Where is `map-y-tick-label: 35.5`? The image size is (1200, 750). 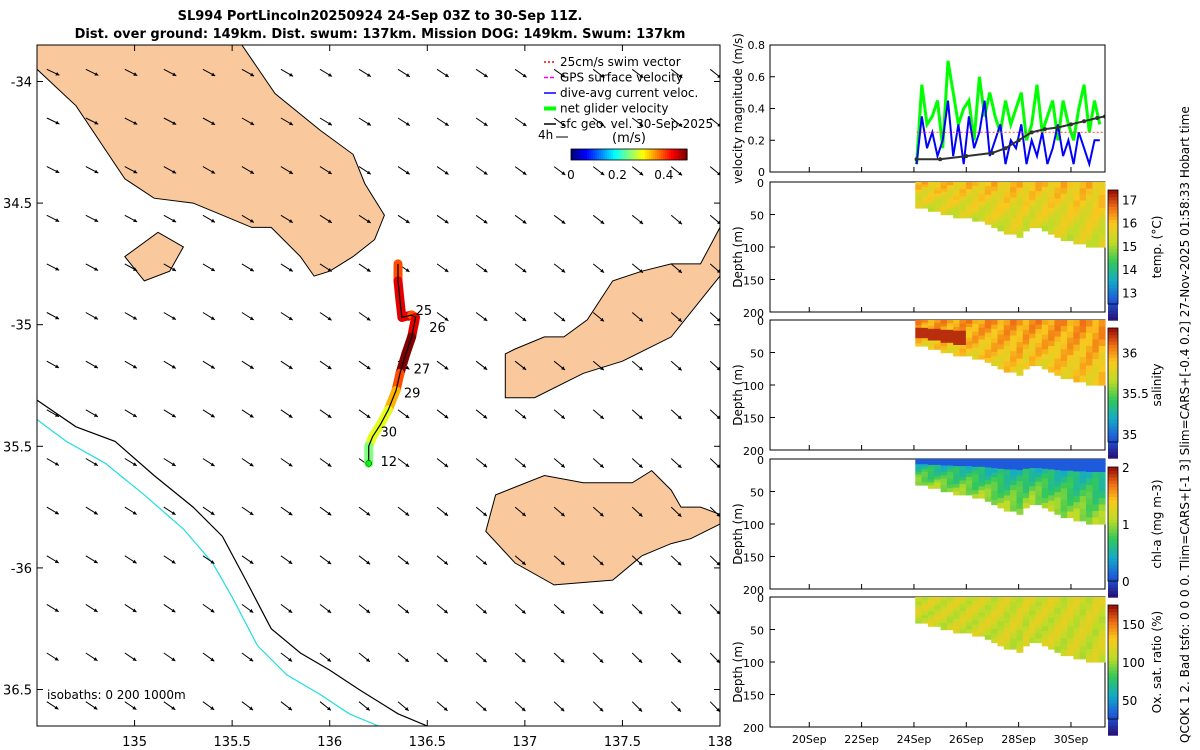
map-y-tick-label: 35.5 is located at coordinates (17, 447).